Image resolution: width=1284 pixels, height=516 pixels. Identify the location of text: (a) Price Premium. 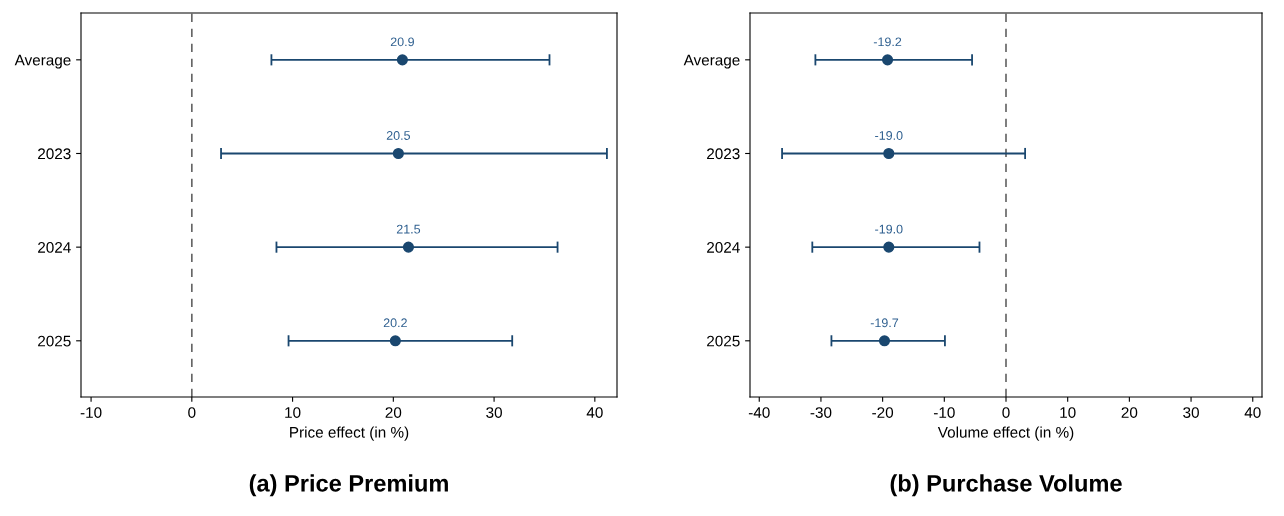
(348, 485).